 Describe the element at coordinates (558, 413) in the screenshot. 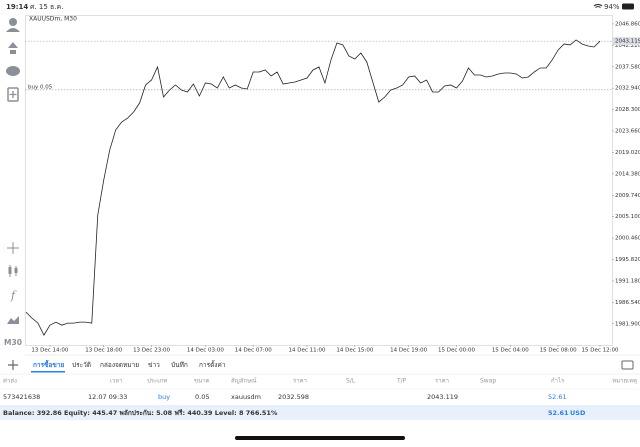

I see `total-profit: 52.61` at that location.